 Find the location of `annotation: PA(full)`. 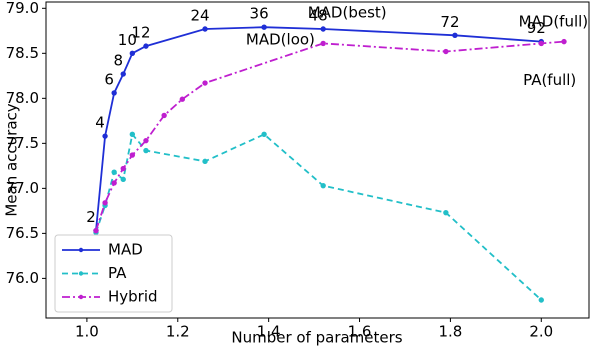

annotation: PA(full) is located at coordinates (549, 80).